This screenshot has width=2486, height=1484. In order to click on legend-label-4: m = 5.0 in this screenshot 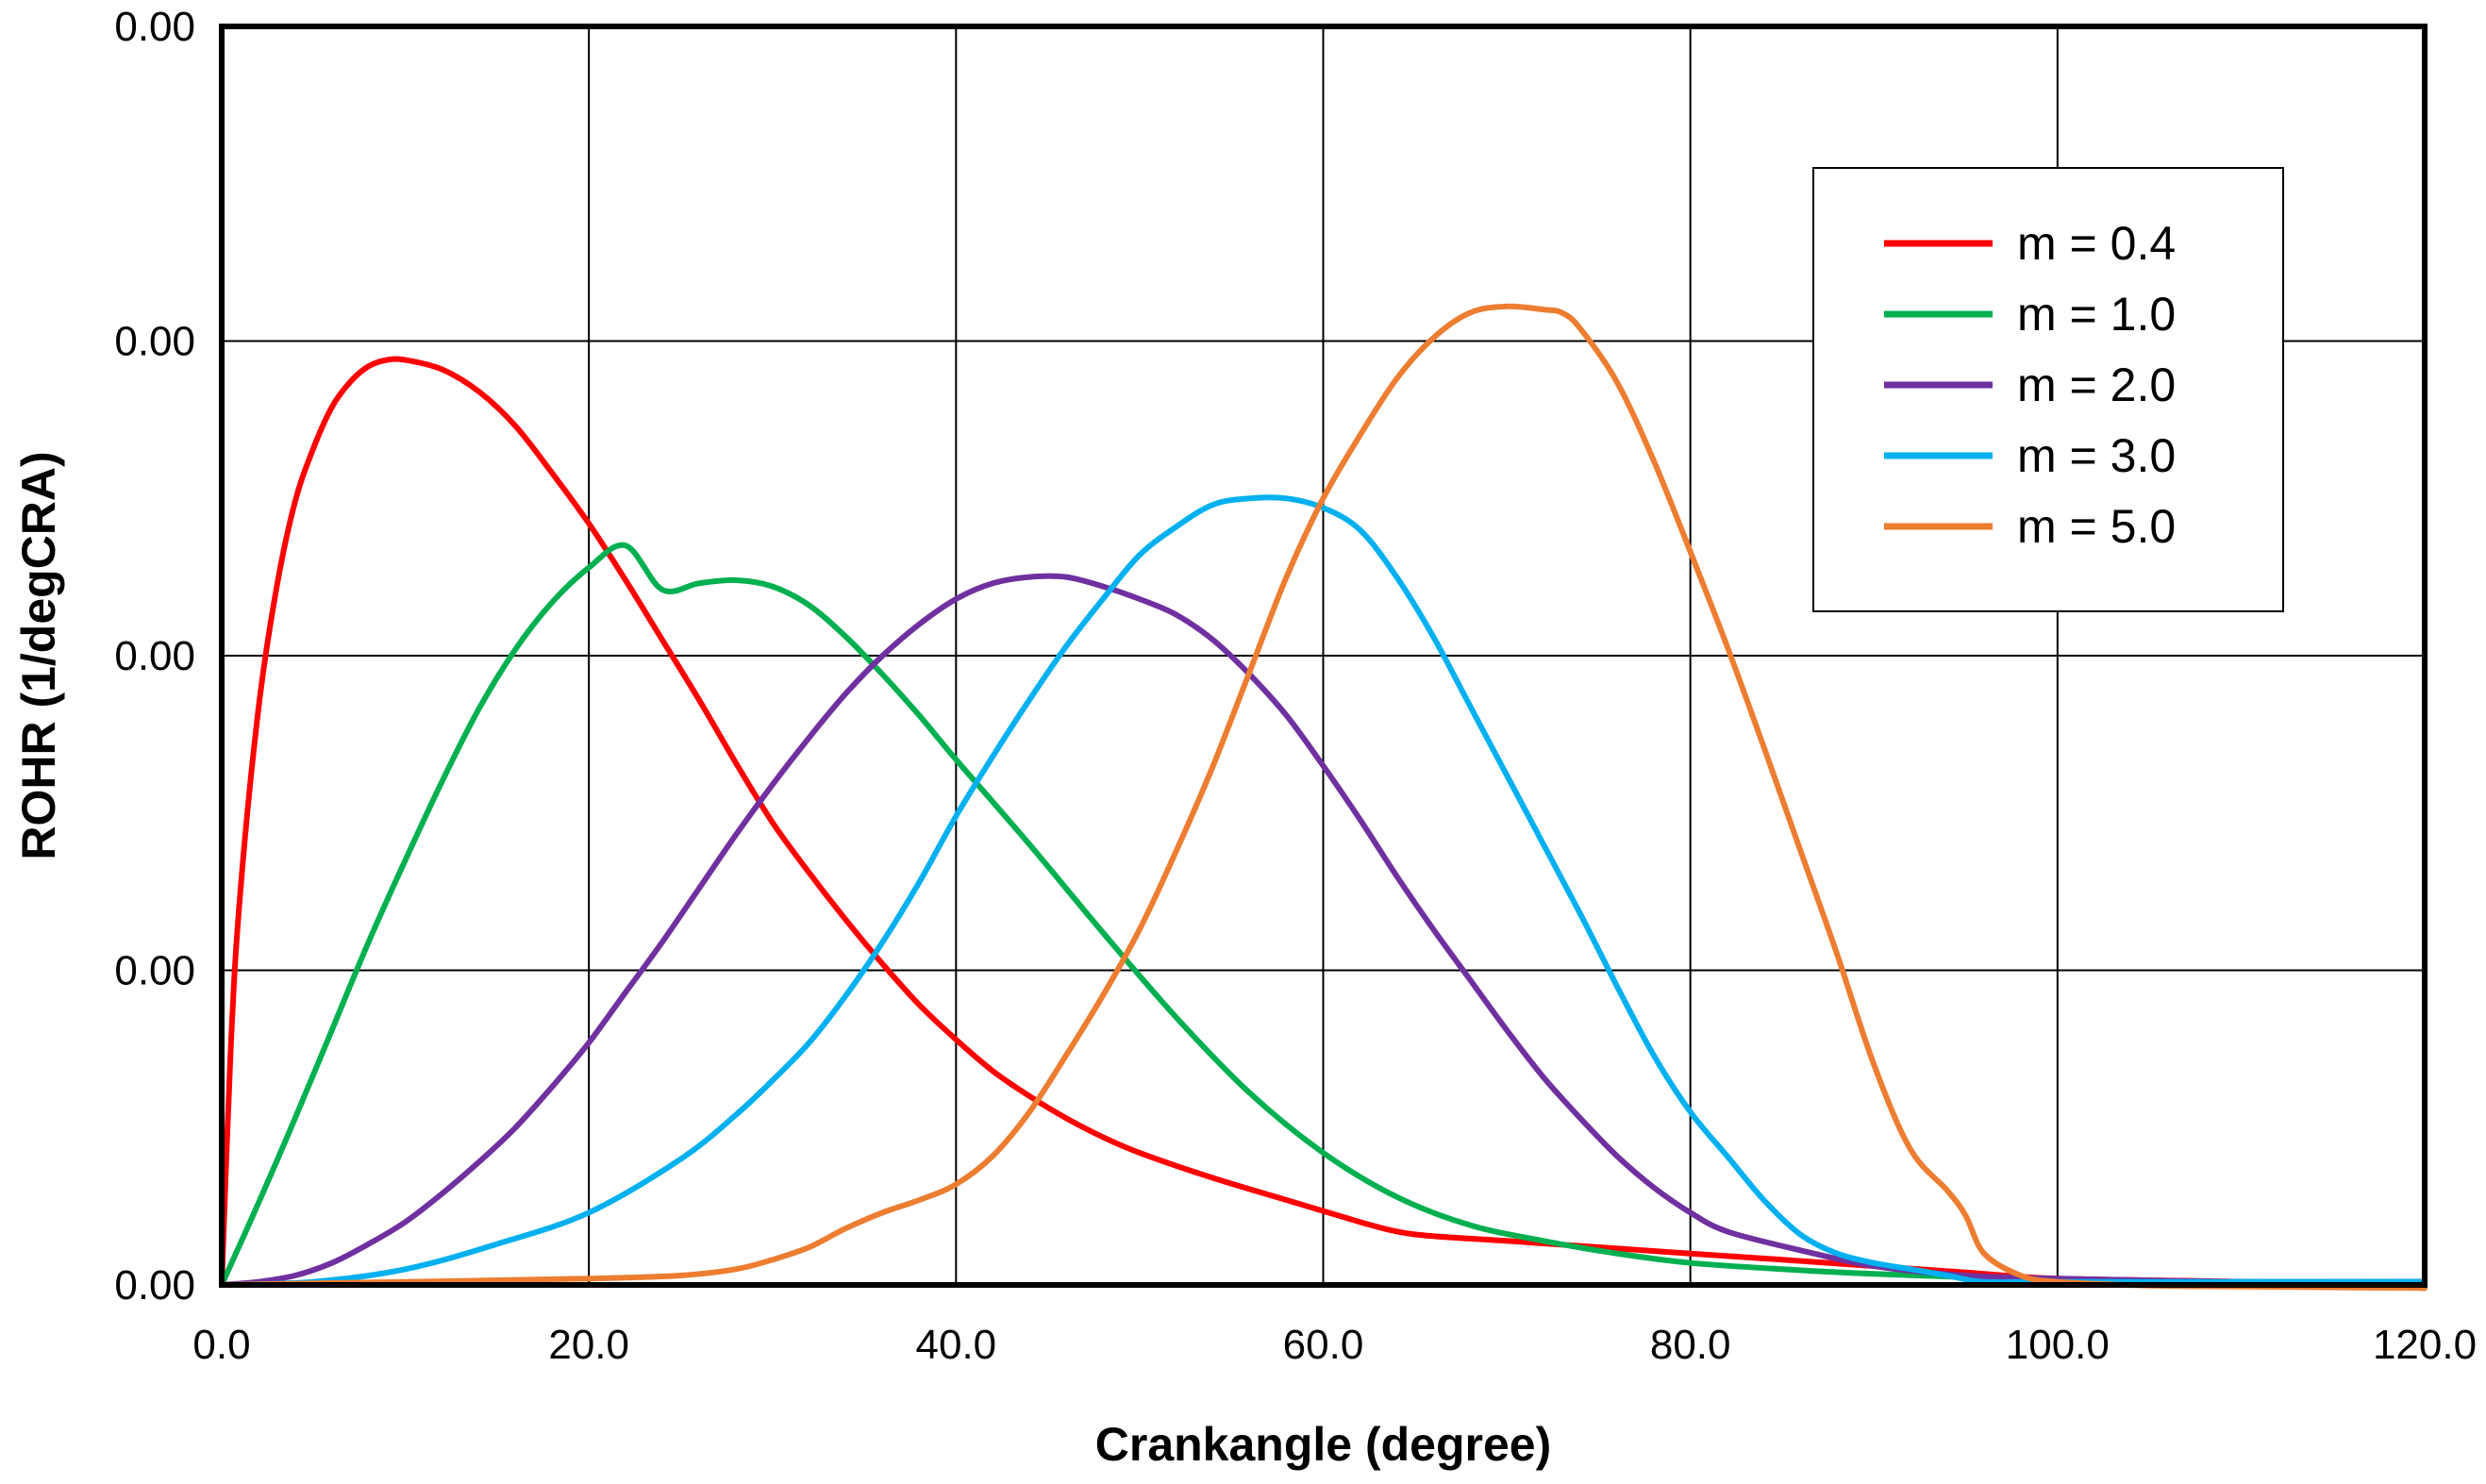, I will do `click(2096, 526)`.